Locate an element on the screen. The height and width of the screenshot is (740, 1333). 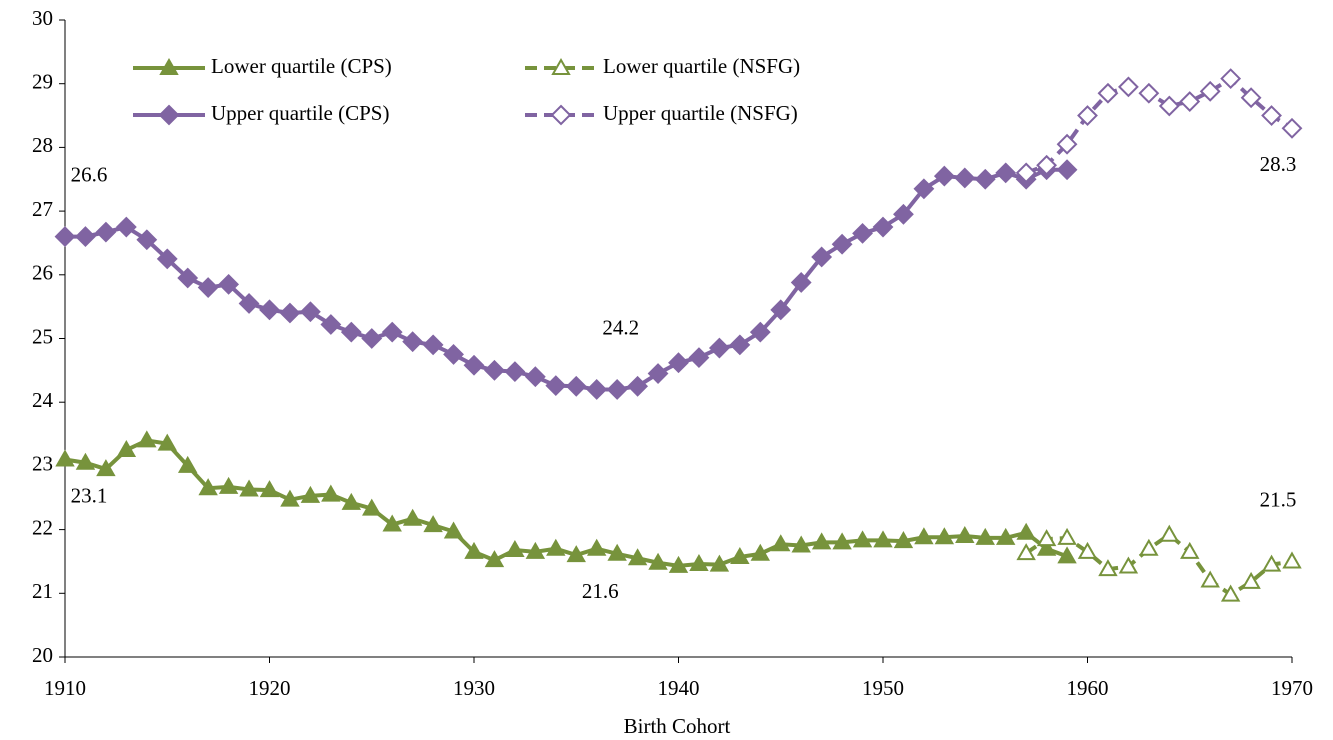
data-label: 26.6 is located at coordinates (89, 174).